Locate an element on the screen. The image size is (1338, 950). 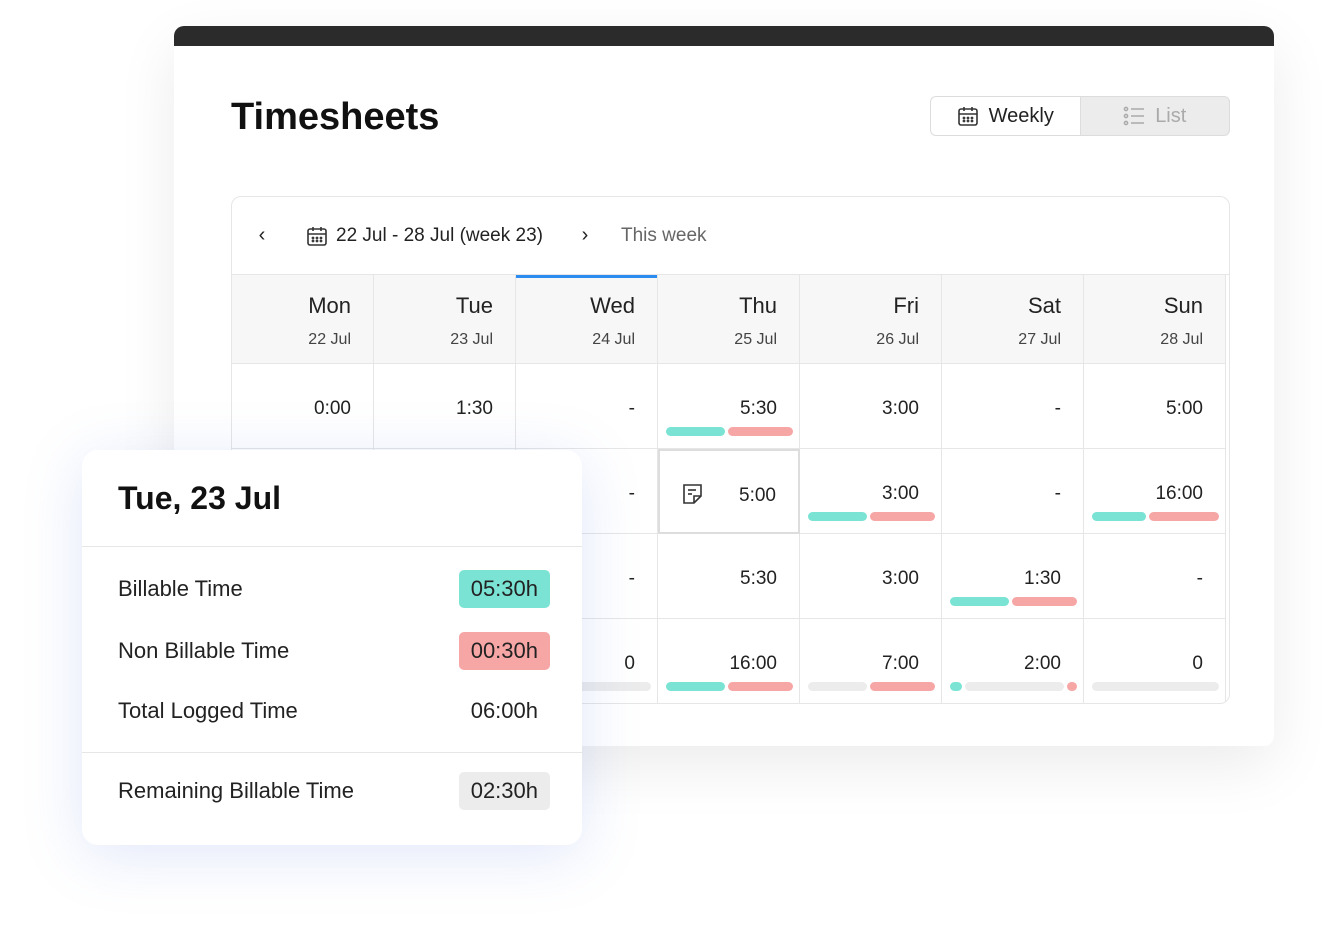
window-titlebar is located at coordinates (724, 36).